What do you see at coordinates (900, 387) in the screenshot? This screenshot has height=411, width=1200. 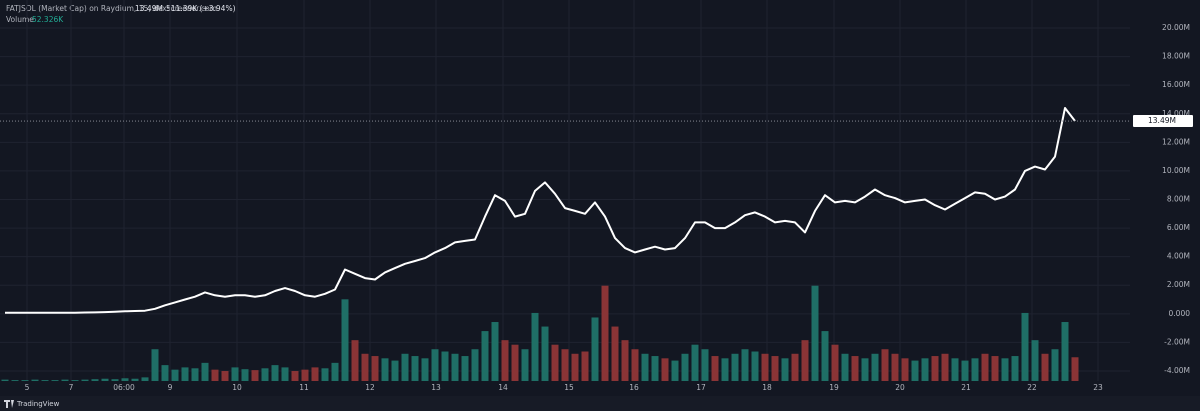 I see `x-tick-label: 20` at bounding box center [900, 387].